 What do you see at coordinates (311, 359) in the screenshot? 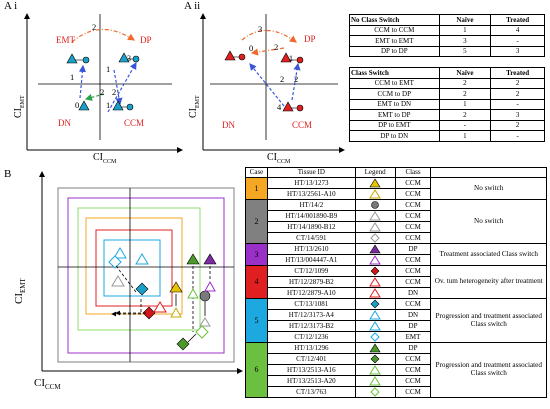
I see `tissue-id: CT/12/401` at bounding box center [311, 359].